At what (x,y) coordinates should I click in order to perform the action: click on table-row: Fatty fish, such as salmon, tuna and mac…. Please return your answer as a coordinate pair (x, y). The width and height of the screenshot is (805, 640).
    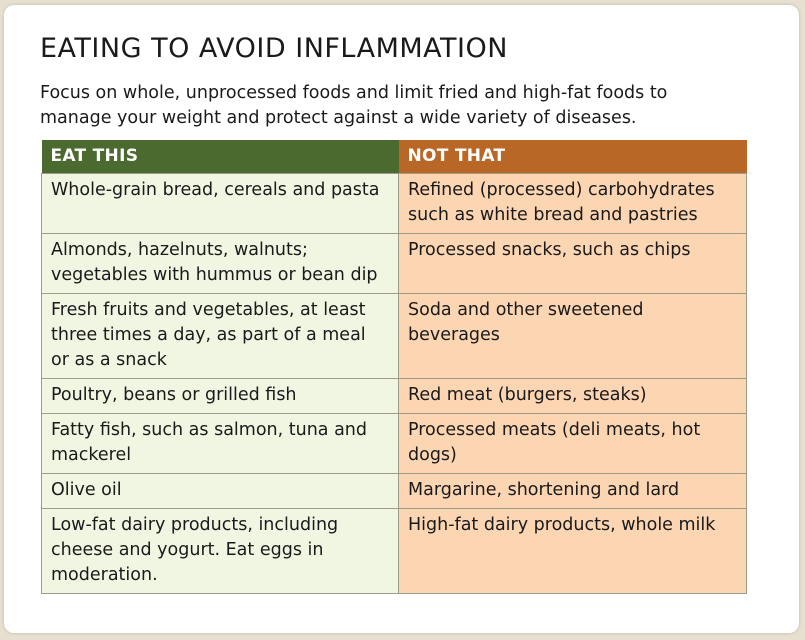
    Looking at the image, I should click on (394, 443).